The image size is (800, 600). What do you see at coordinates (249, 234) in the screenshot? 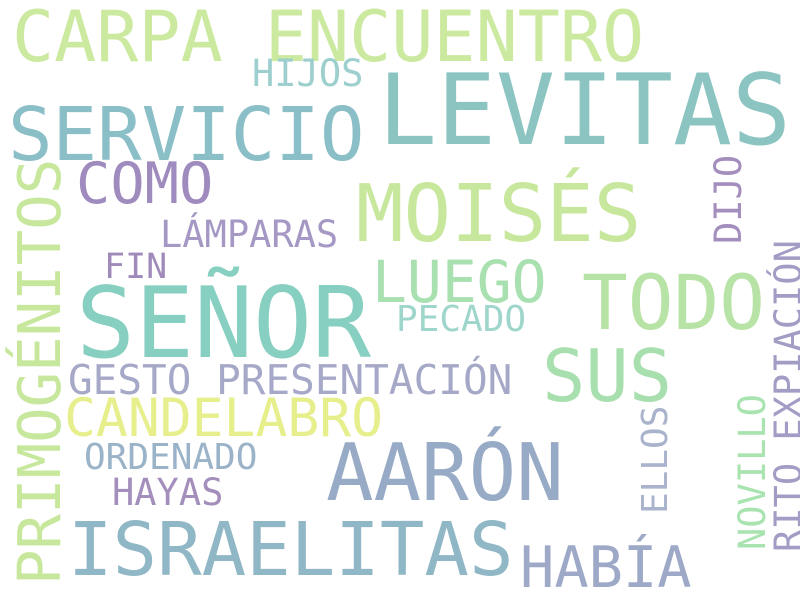
I see `word-lamparas: LÁMPARAS` at bounding box center [249, 234].